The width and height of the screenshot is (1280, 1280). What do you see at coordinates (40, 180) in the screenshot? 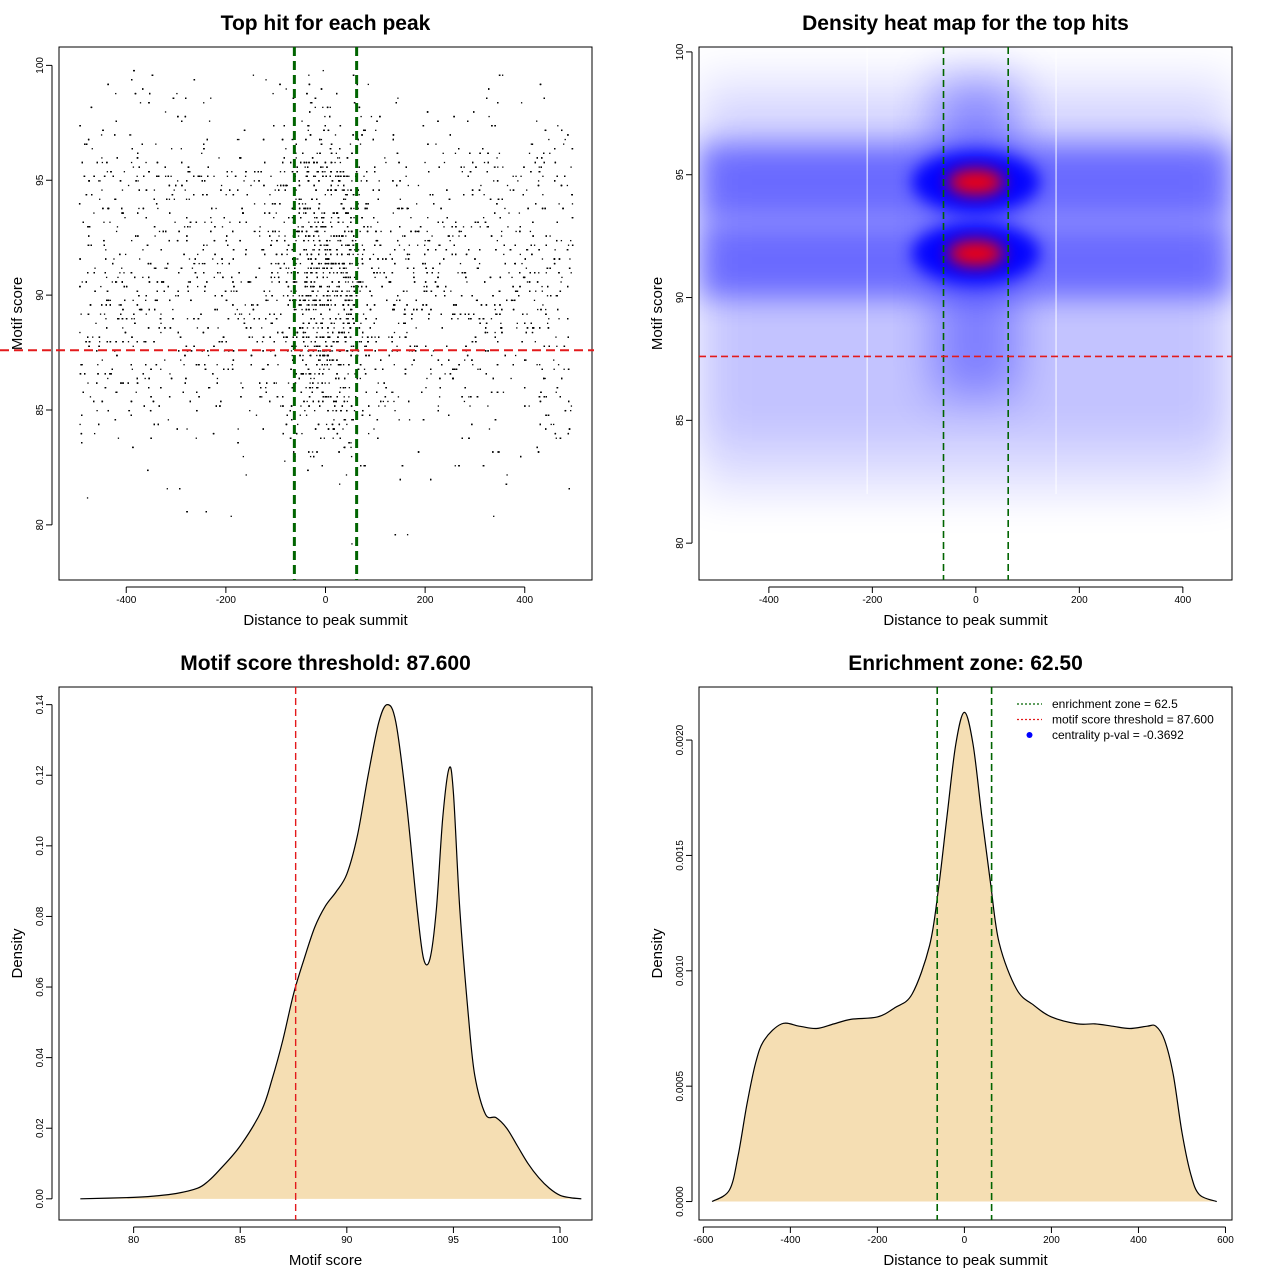
I see `y-tick-label: 95` at bounding box center [40, 180].